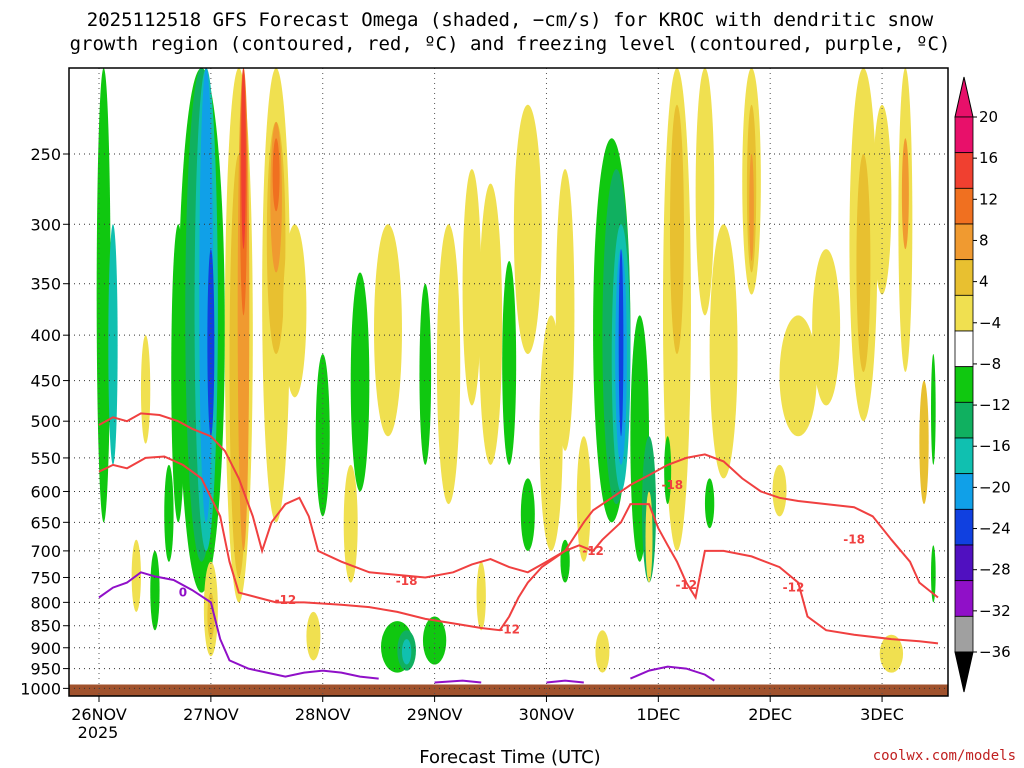 Image resolution: width=1024 pixels, height=768 pixels. I want to click on contour-label-7: -12, so click(794, 588).